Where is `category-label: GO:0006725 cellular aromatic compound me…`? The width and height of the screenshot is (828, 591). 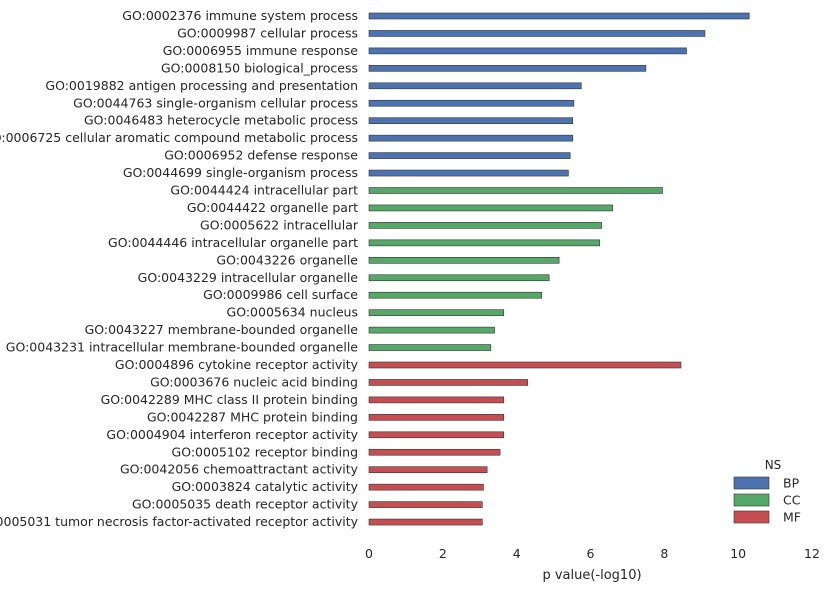
category-label: GO:0006725 cellular aromatic compound me… is located at coordinates (179, 137).